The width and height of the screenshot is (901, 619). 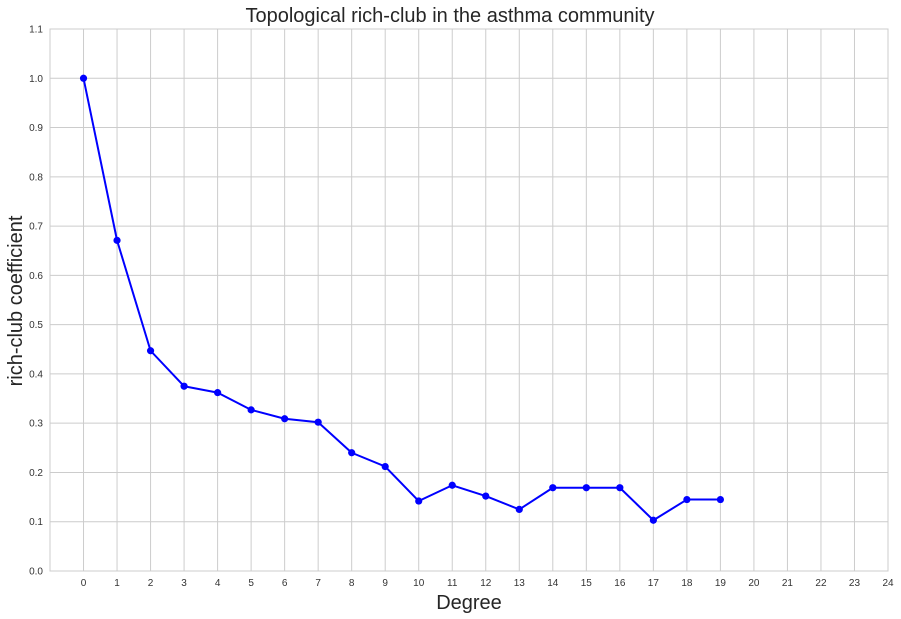 I want to click on y-tick-label: 1.0, so click(x=36, y=79).